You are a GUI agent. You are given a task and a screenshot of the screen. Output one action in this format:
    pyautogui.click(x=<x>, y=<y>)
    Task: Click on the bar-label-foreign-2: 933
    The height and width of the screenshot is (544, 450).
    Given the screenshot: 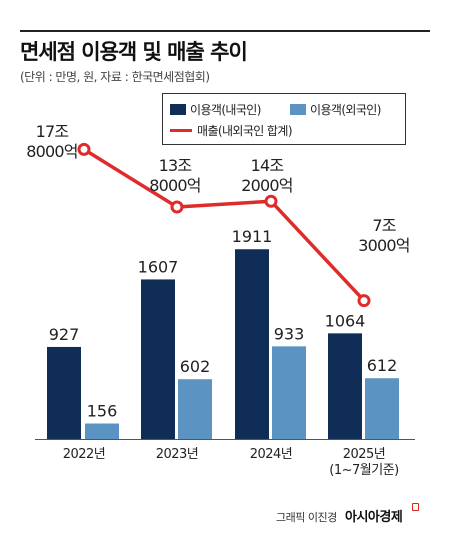 What is the action you would take?
    pyautogui.click(x=289, y=333)
    